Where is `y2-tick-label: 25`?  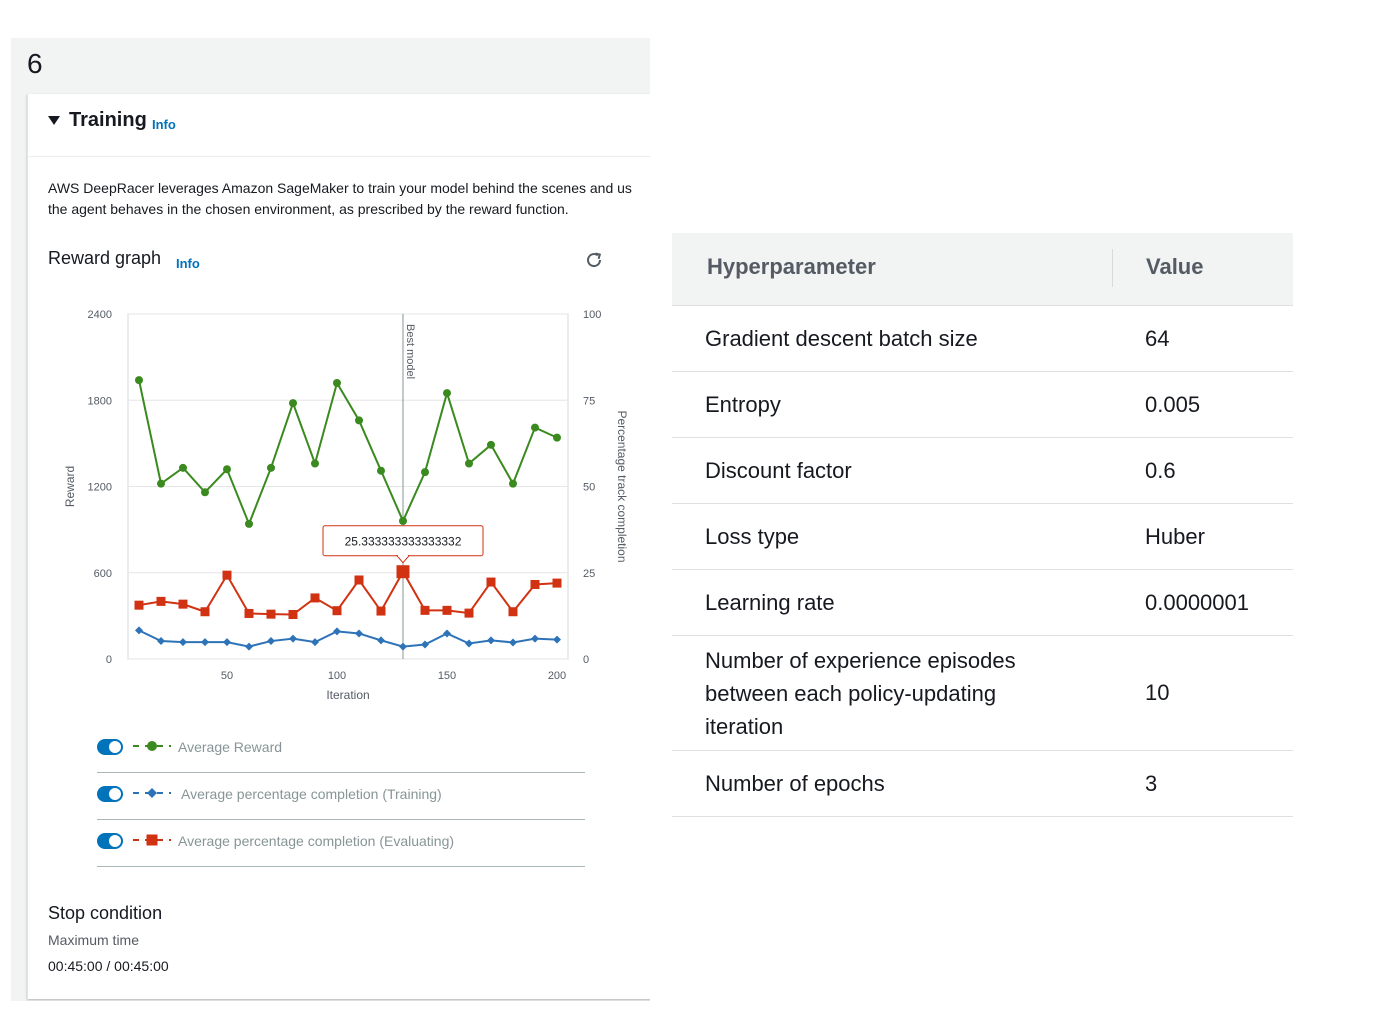 y2-tick-label: 25 is located at coordinates (589, 574).